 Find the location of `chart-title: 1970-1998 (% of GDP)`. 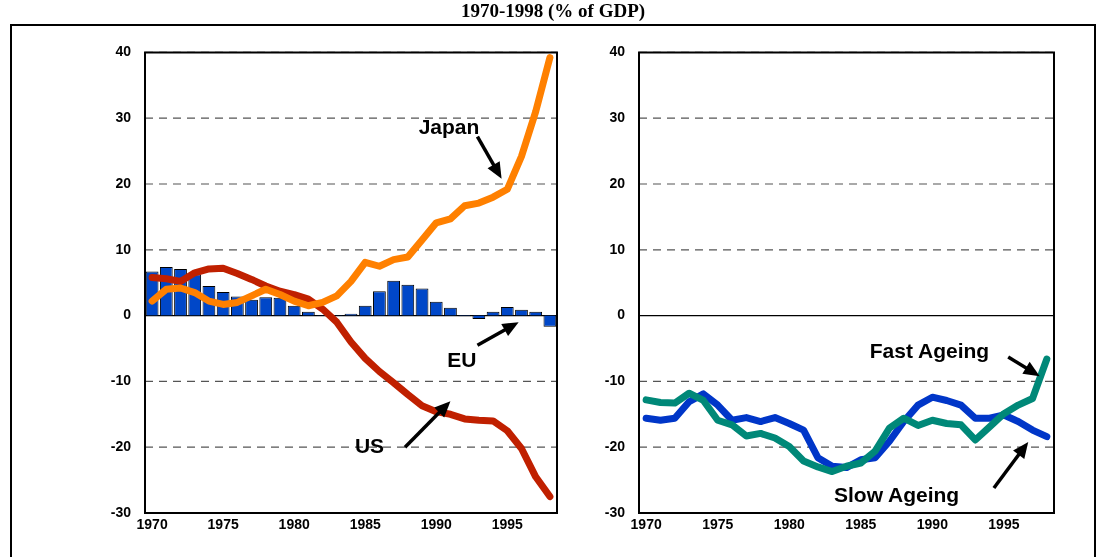

chart-title: 1970-1998 (% of GDP) is located at coordinates (553, 11).